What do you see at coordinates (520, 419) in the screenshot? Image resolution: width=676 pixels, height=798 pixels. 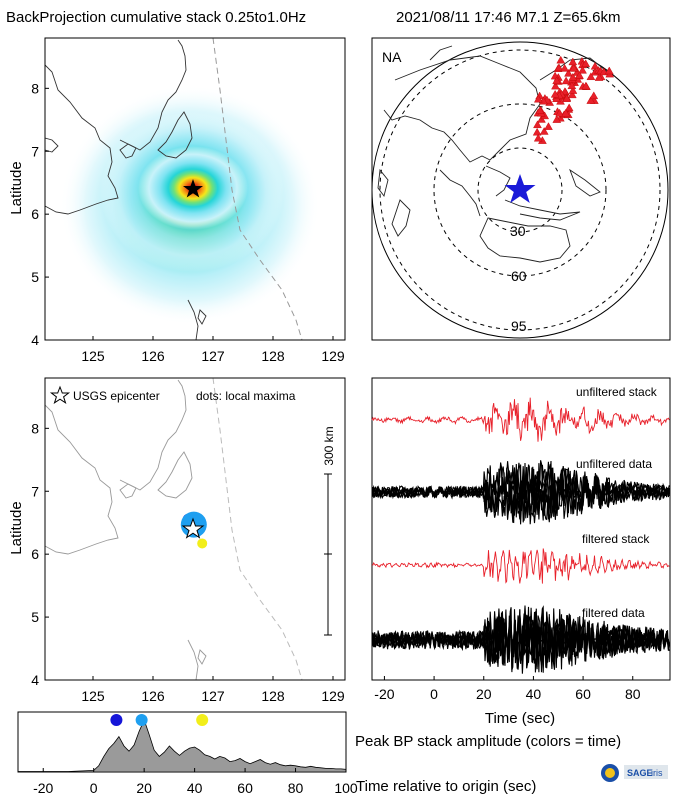 I see `unfiltered-stack-trace` at bounding box center [520, 419].